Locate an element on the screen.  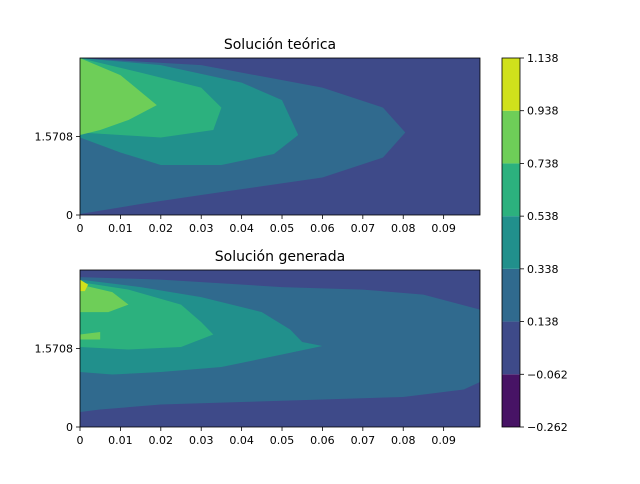
colorbar-tick-label: 0.538 is located at coordinates (543, 216).